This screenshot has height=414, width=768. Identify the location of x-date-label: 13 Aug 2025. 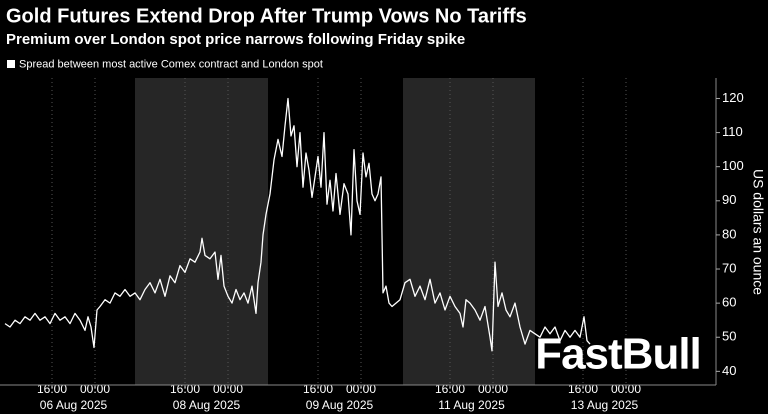
(605, 405).